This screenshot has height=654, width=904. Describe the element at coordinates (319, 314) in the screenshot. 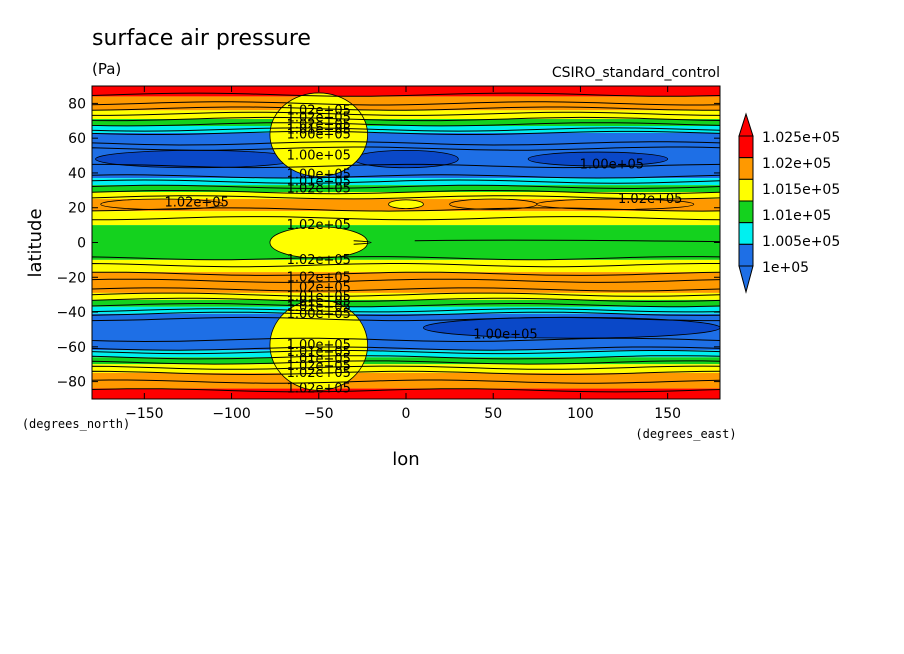

I see `contour-label-19: 1.00e+05` at that location.